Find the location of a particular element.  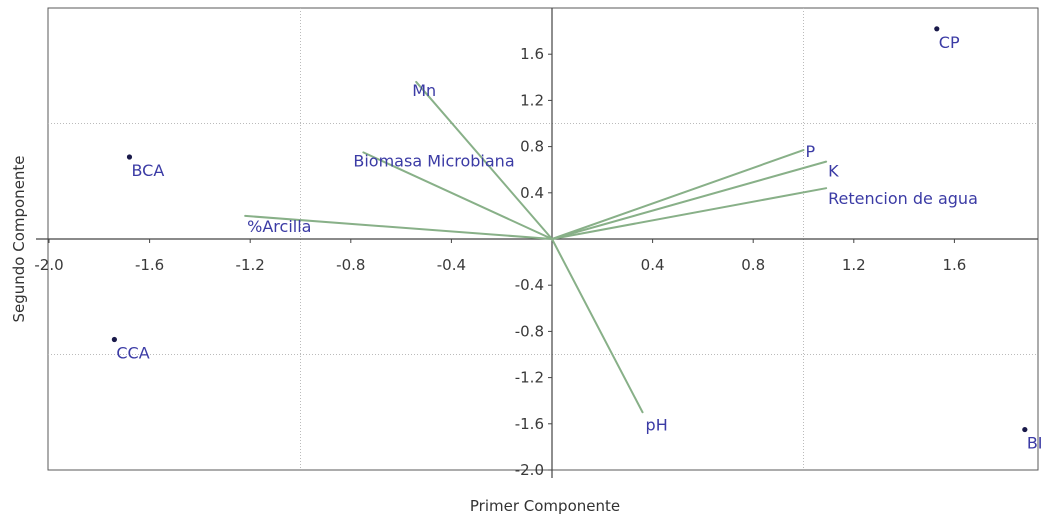

vector-label: Retencion de agua is located at coordinates (903, 198).